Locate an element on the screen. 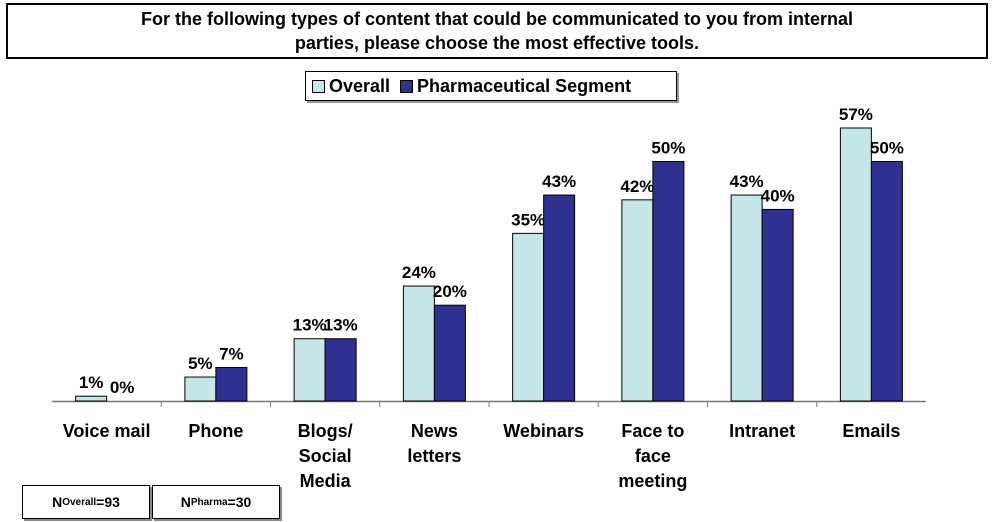 This screenshot has width=1000, height=522. n-pharma-sub: Pharma is located at coordinates (209, 502).